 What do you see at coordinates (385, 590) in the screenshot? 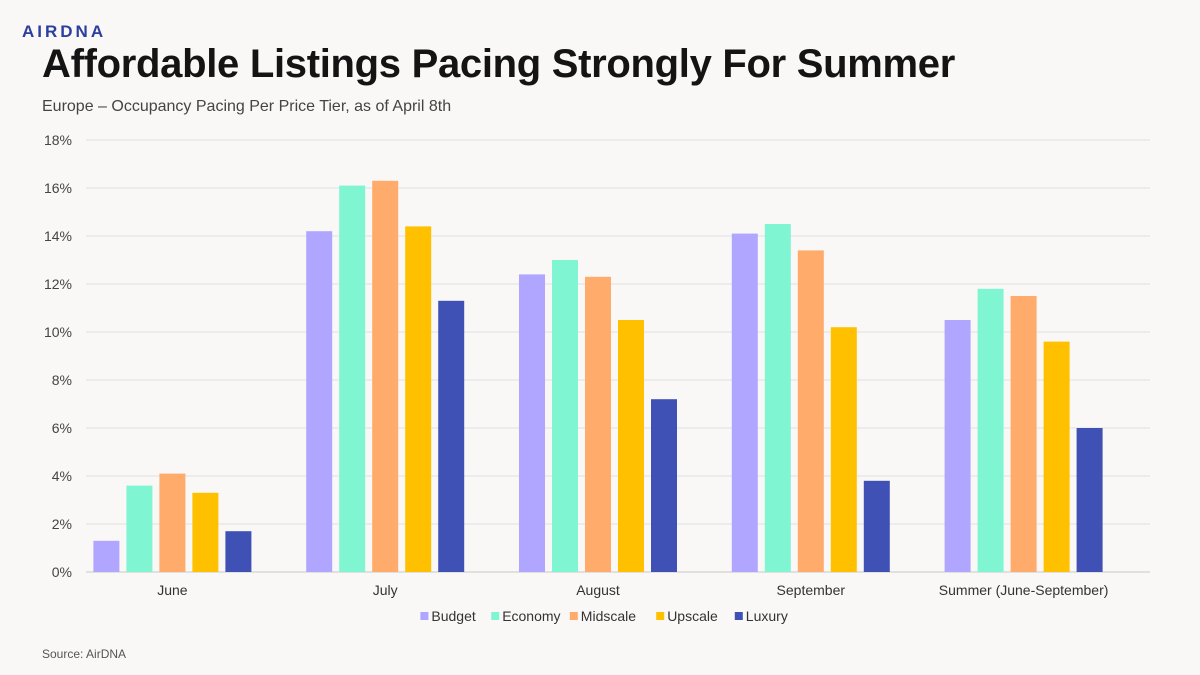
I see `x-category-label: July` at bounding box center [385, 590].